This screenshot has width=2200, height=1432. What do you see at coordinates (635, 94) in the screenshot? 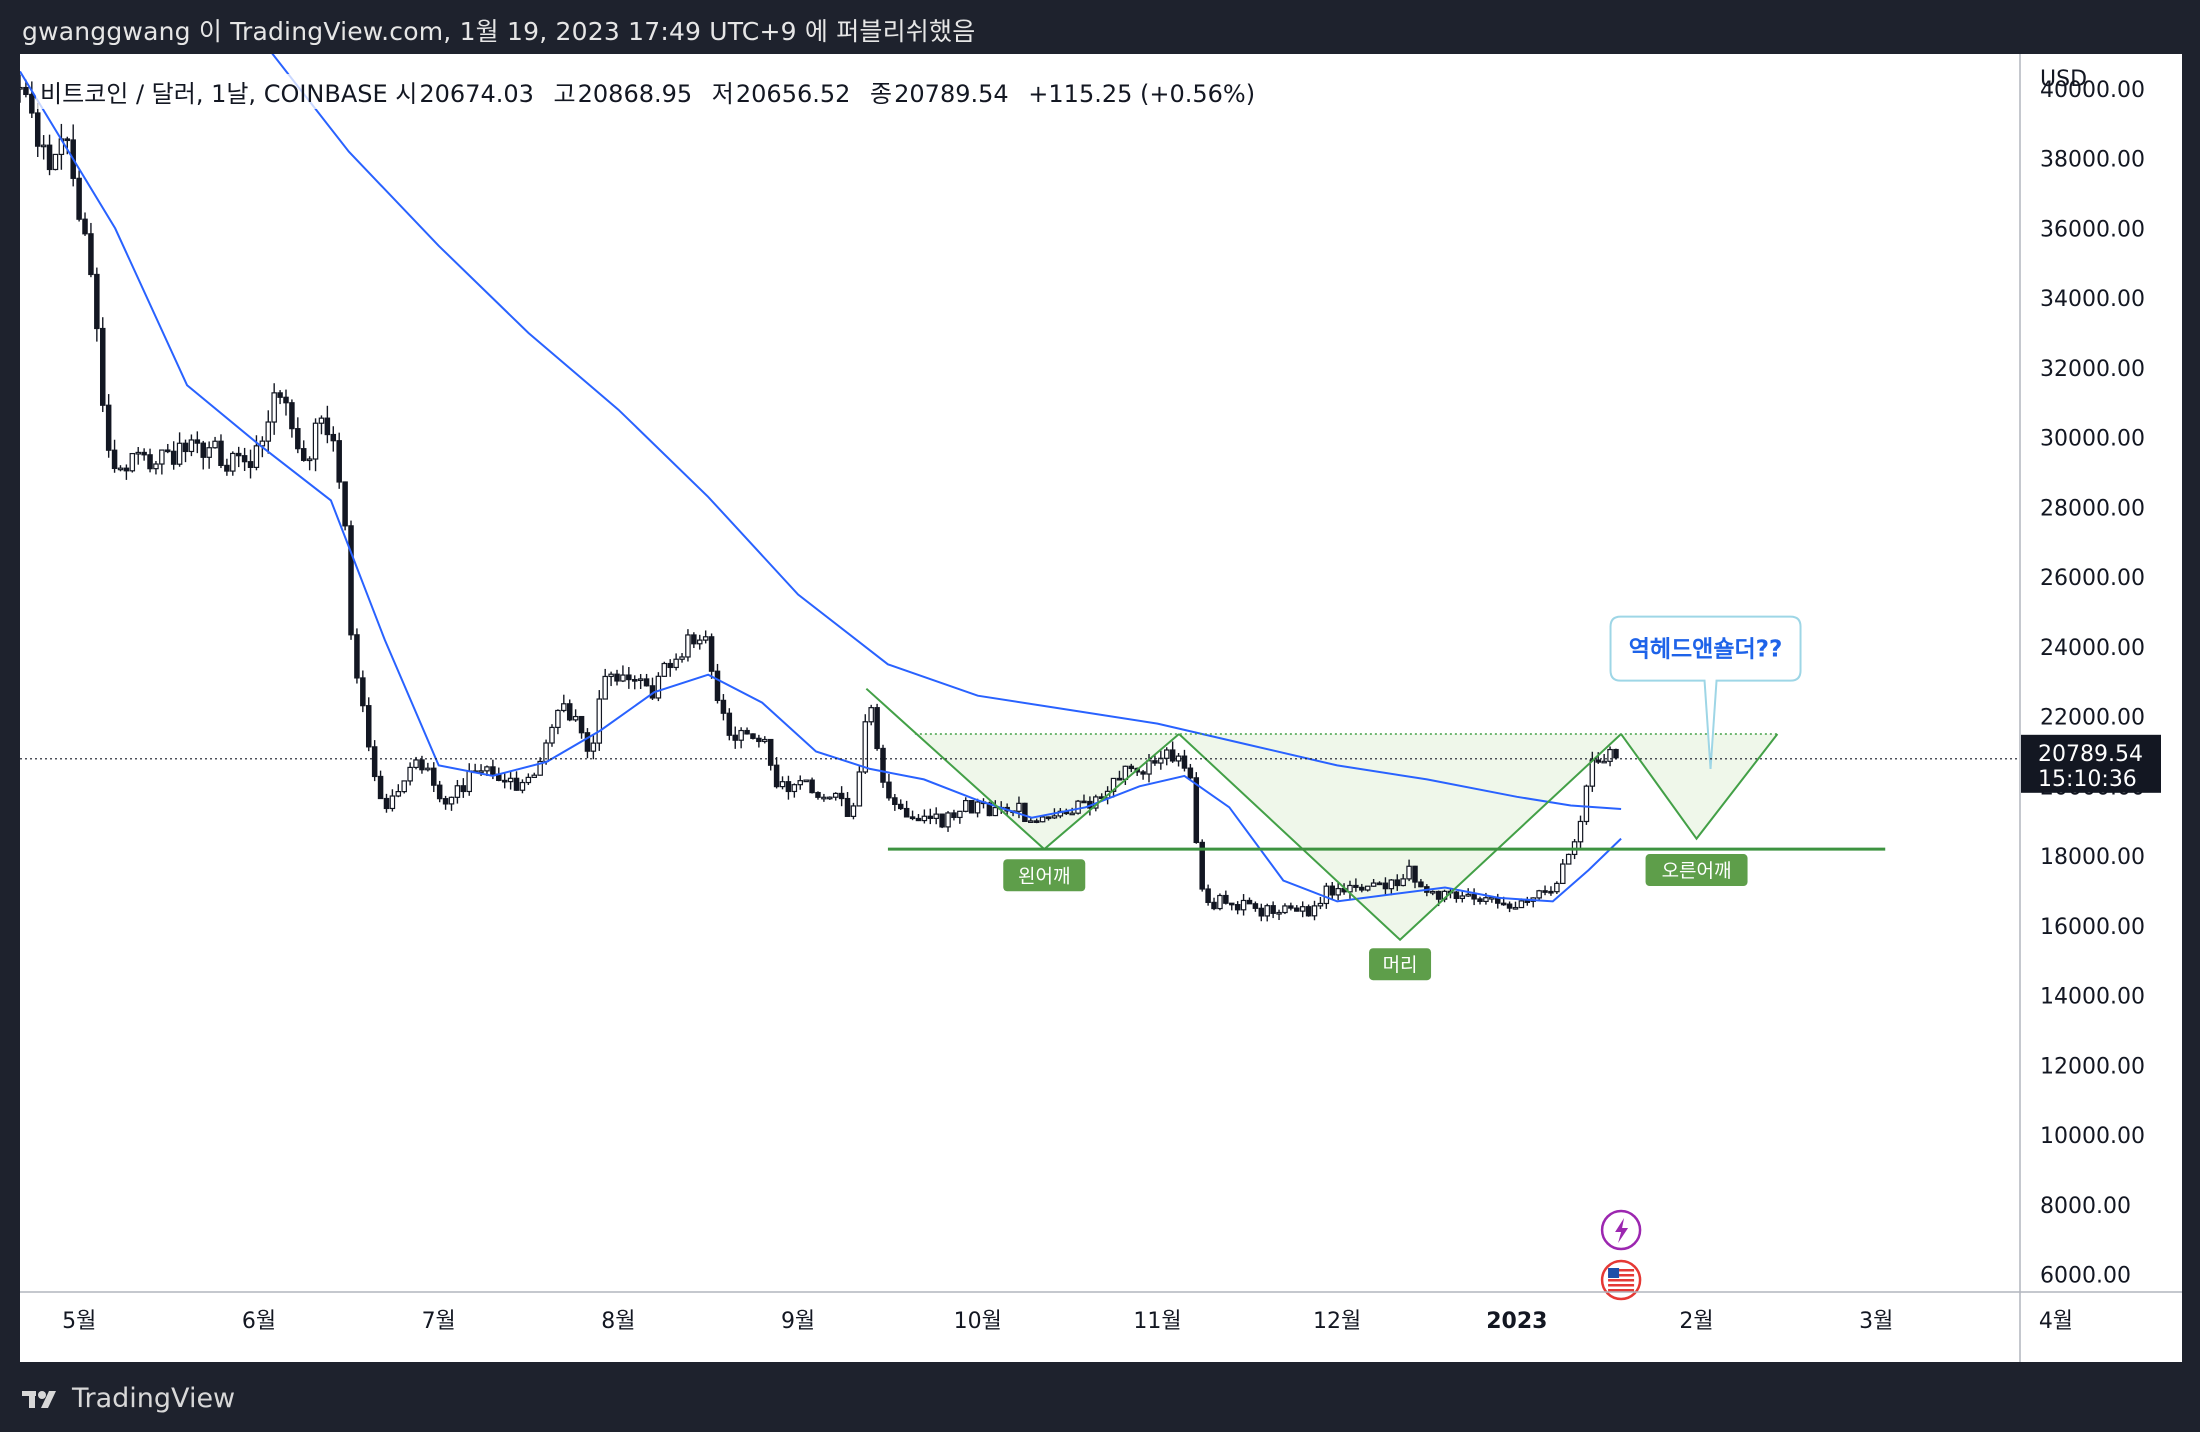
I see `legend-high: 20868.95` at bounding box center [635, 94].